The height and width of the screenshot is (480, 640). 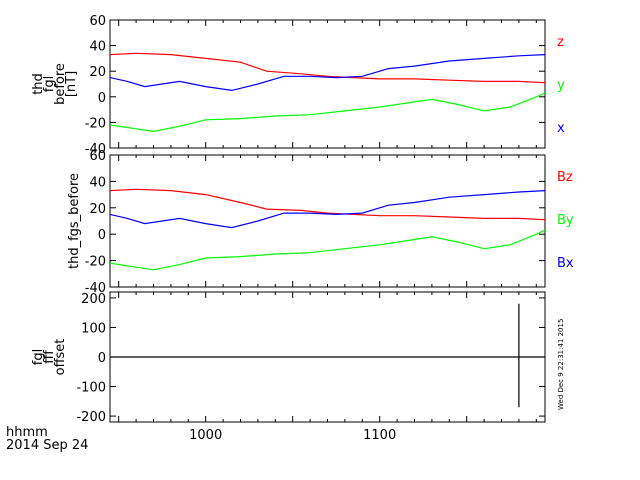 What do you see at coordinates (327, 250) in the screenshot?
I see `series-line-By` at bounding box center [327, 250].